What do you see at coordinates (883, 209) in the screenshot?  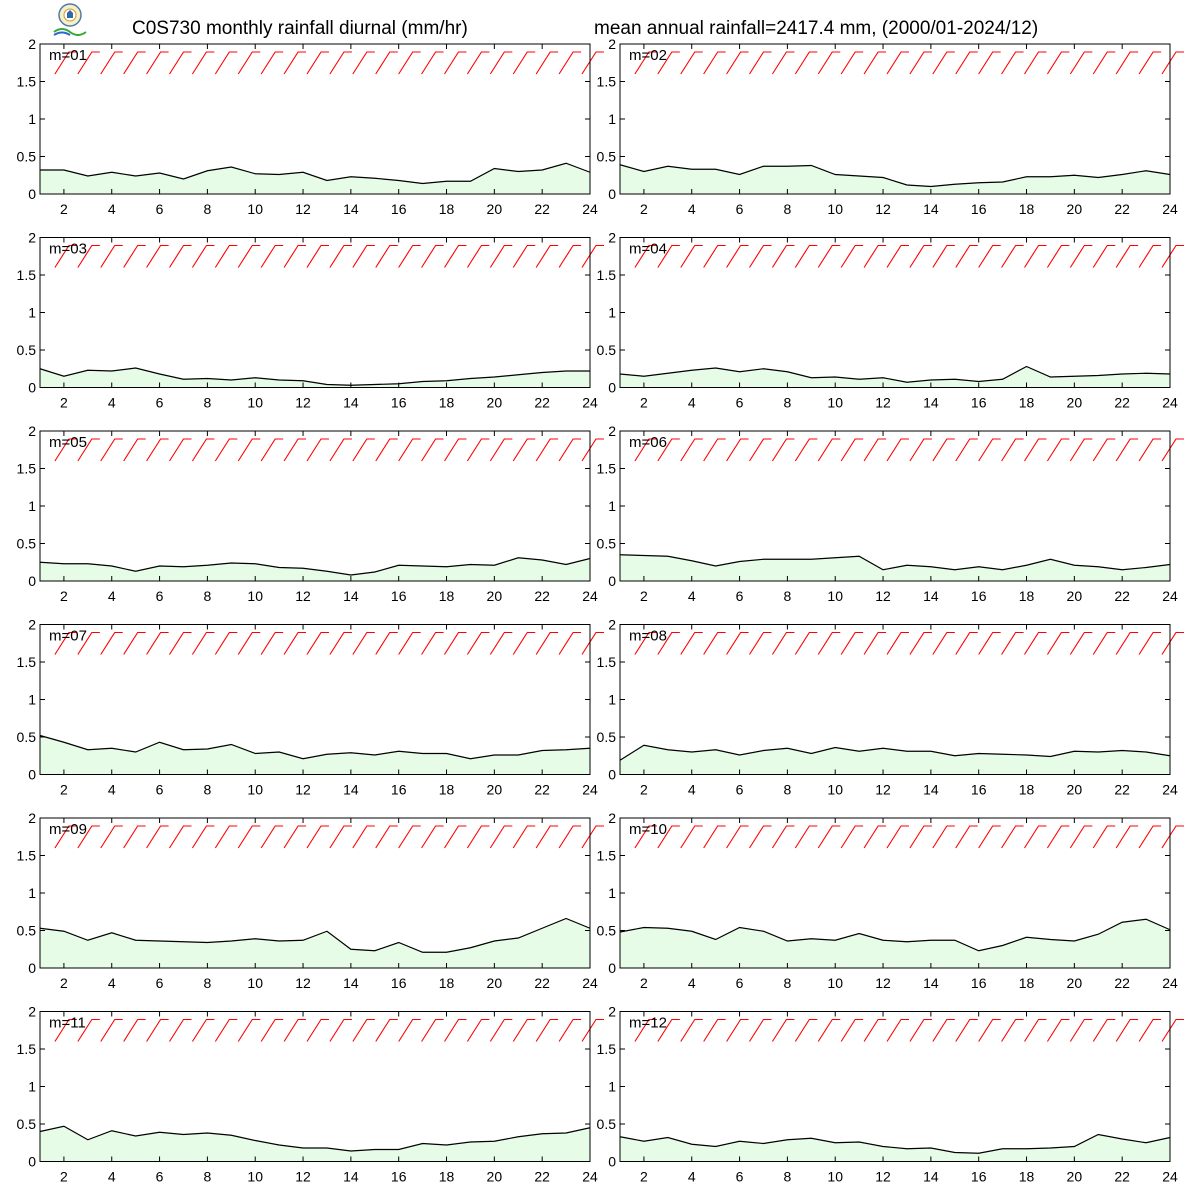 I see `x-tick-label: 12` at bounding box center [883, 209].